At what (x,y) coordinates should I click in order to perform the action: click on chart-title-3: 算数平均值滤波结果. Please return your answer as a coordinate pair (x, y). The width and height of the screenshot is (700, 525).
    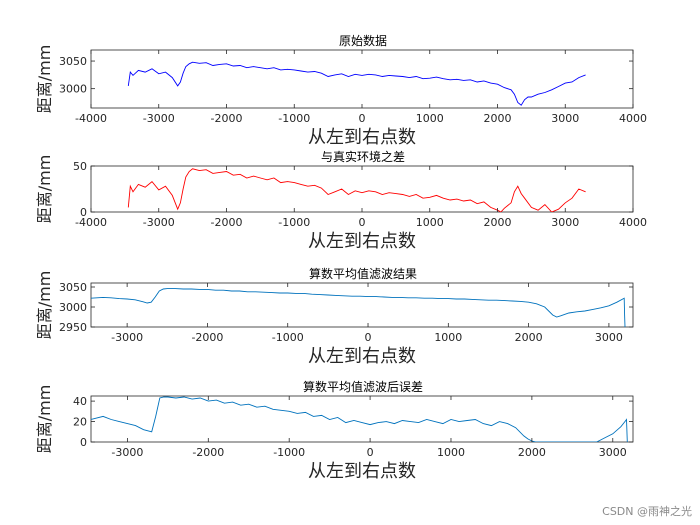
    Looking at the image, I should click on (363, 273).